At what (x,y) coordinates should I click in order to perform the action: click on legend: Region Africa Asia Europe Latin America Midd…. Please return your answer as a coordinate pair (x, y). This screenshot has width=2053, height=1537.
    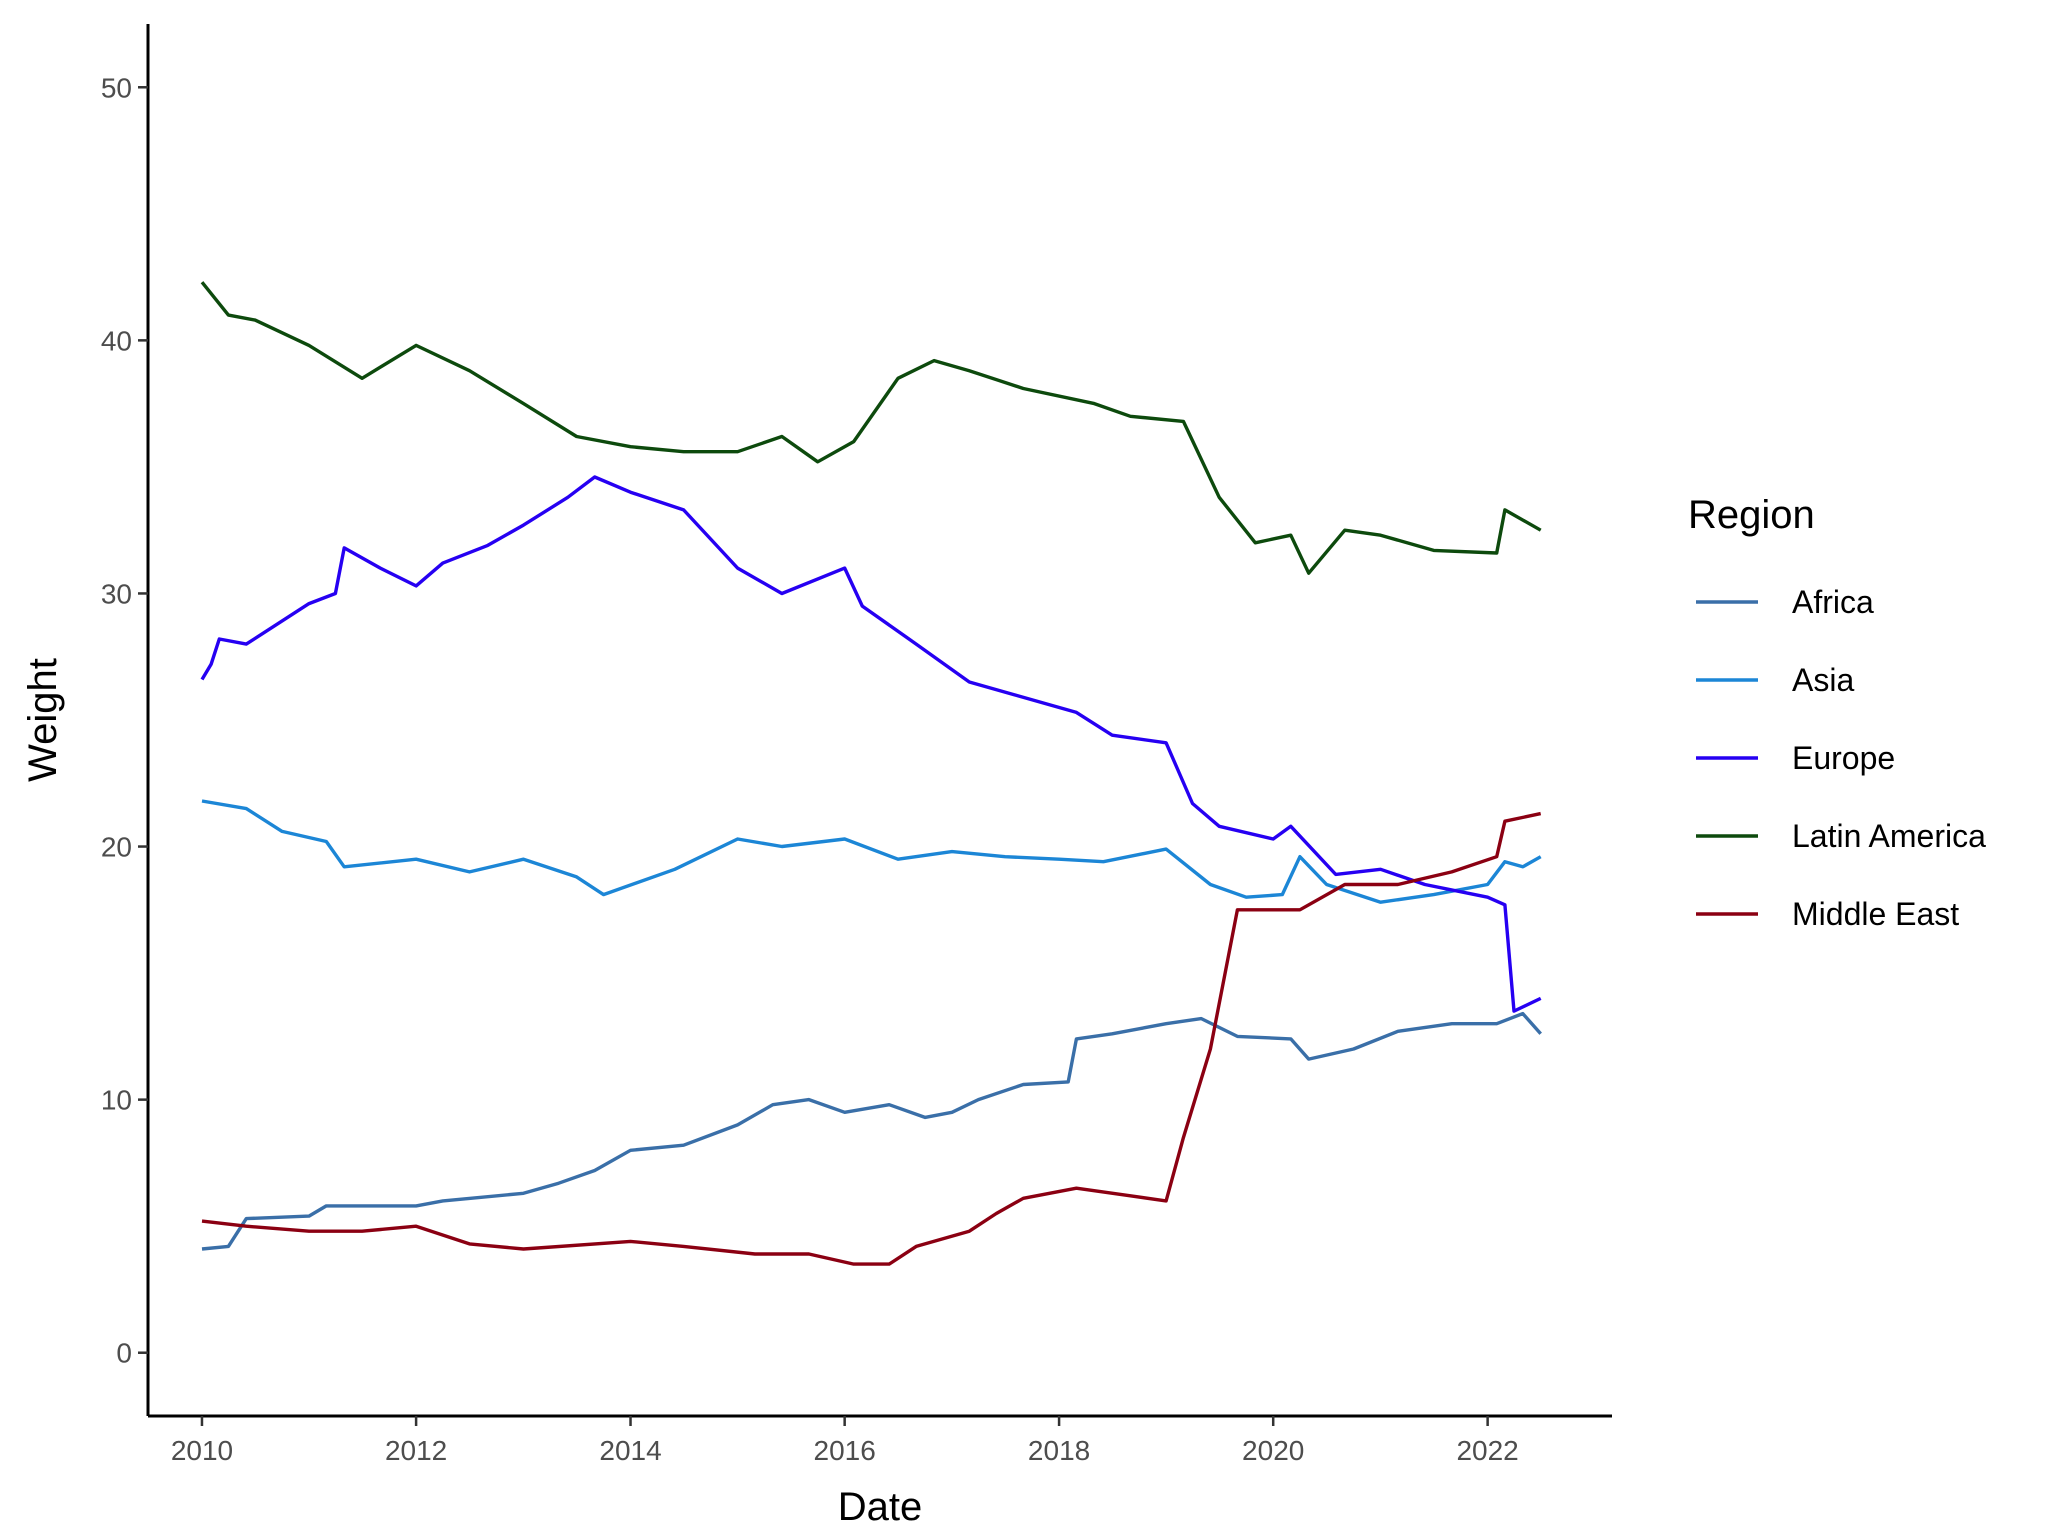
    Looking at the image, I should click on (1837, 712).